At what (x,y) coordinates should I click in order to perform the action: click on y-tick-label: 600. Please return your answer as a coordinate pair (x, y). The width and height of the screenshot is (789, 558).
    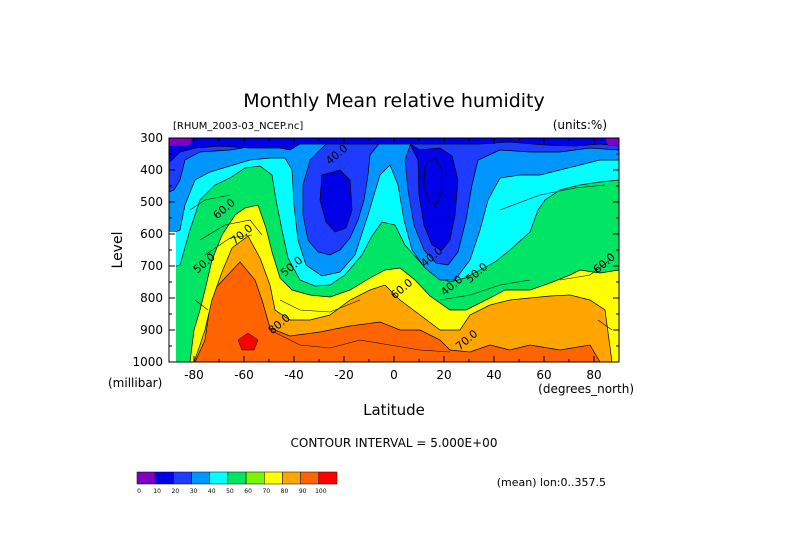
    Looking at the image, I should click on (151, 234).